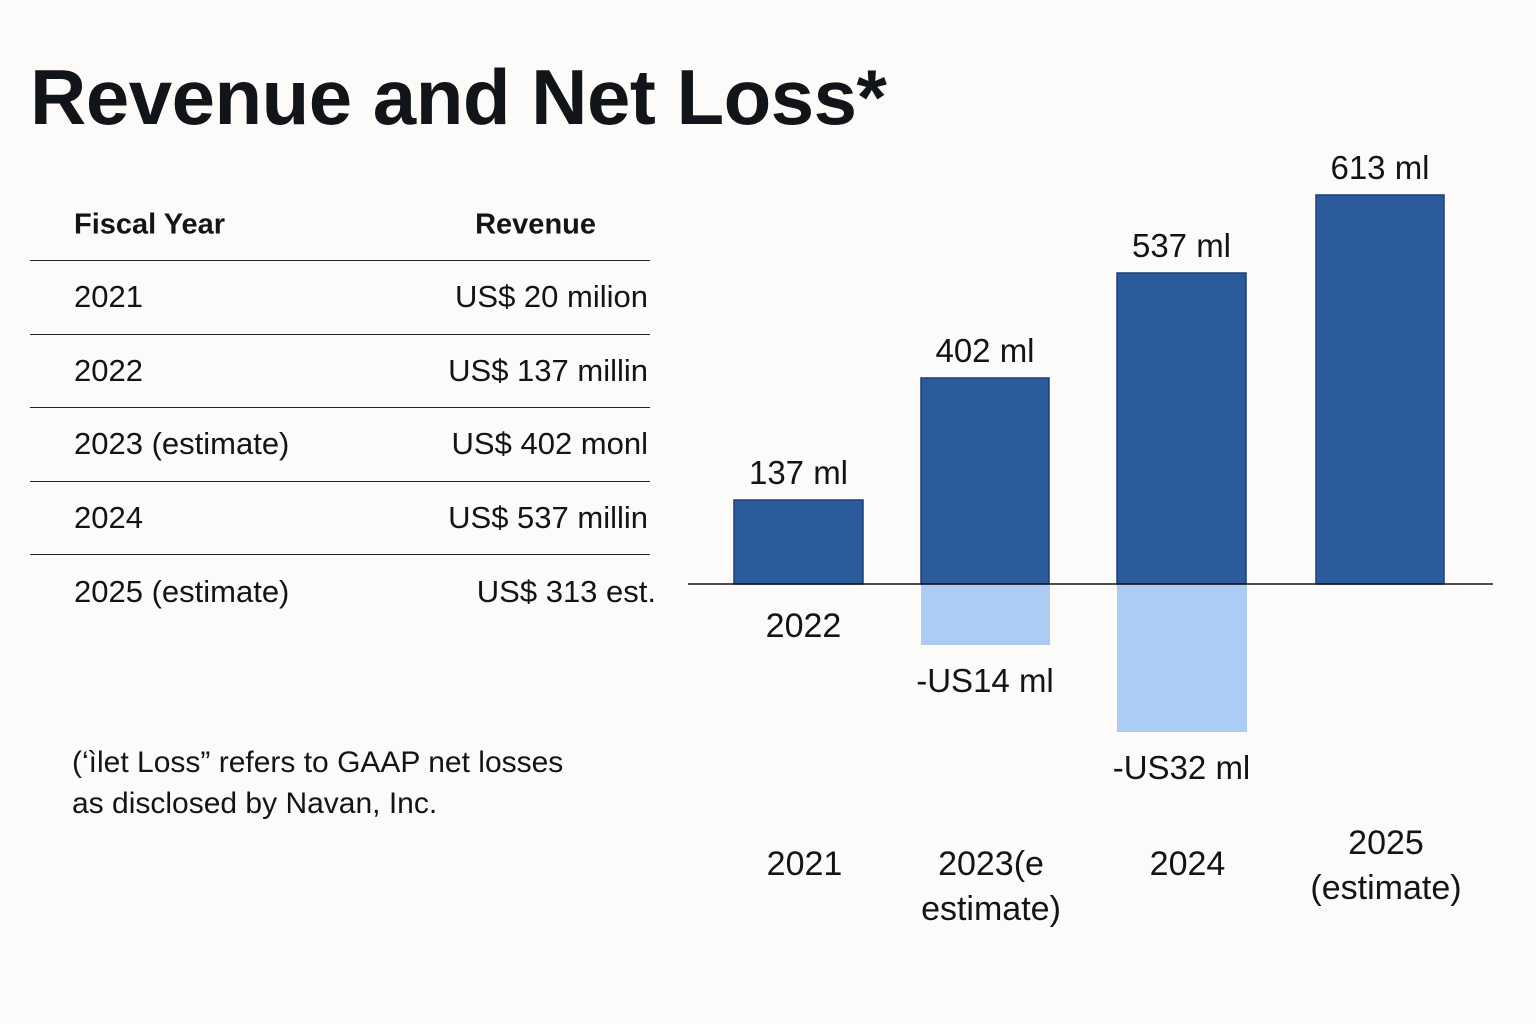  What do you see at coordinates (984, 350) in the screenshot?
I see `revenue-data-label: 402 ml` at bounding box center [984, 350].